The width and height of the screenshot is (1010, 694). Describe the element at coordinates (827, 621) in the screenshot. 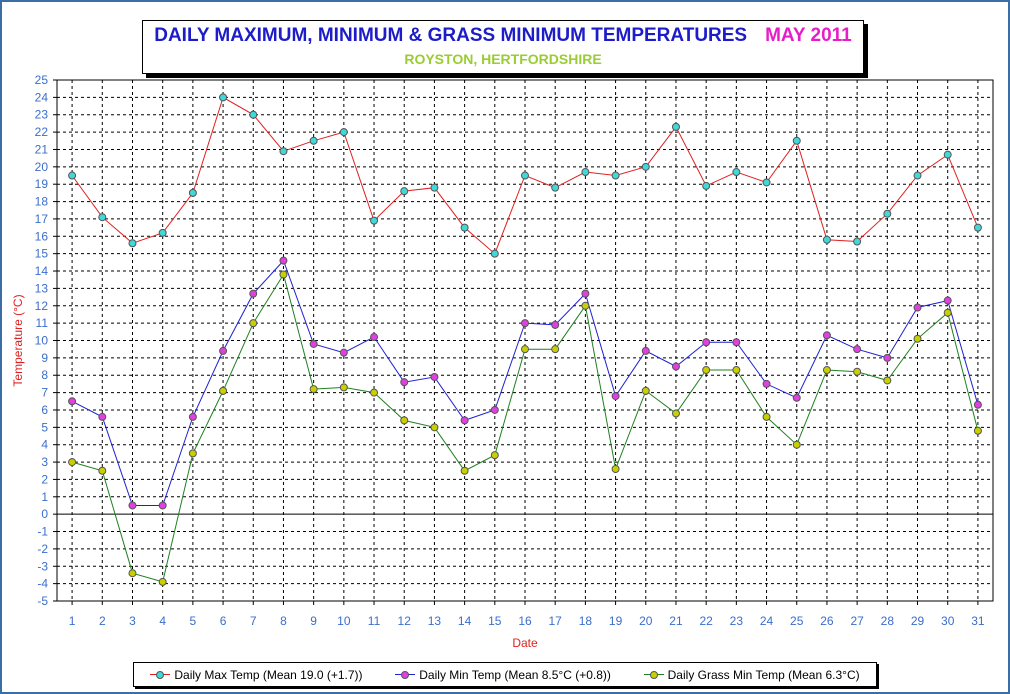

I see `x-tick-label: 26` at that location.